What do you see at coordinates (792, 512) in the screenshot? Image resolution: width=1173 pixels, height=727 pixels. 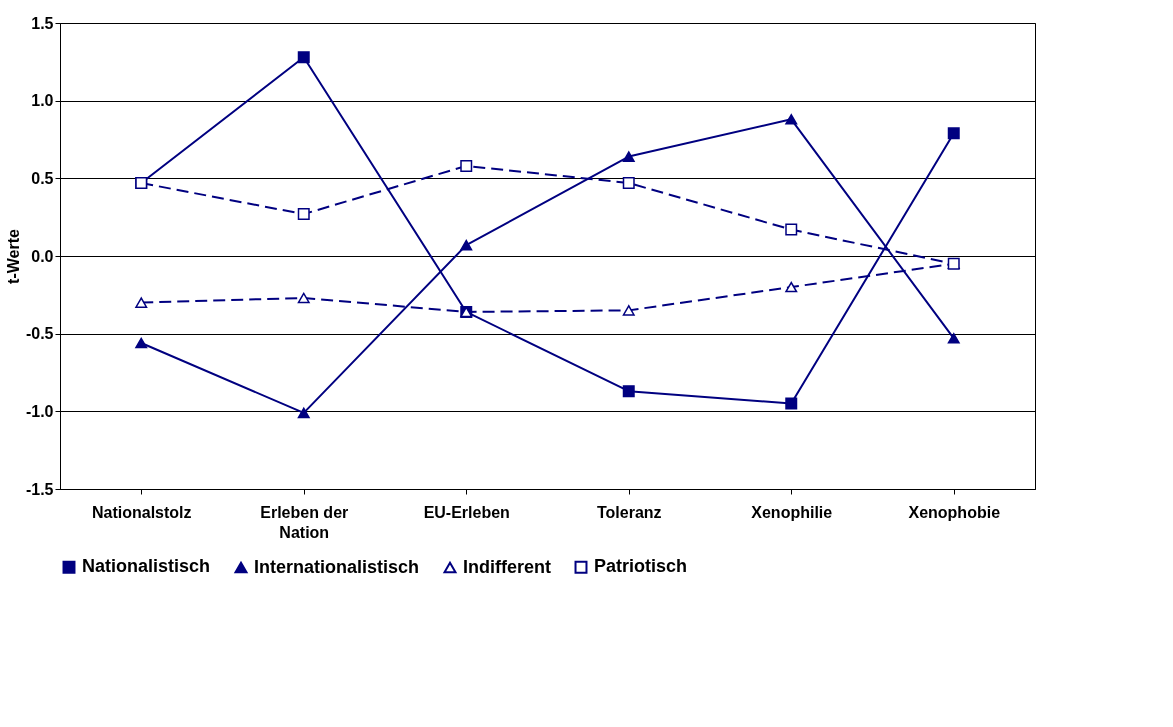 I see `x-tick-label: Xenophilie` at bounding box center [792, 512].